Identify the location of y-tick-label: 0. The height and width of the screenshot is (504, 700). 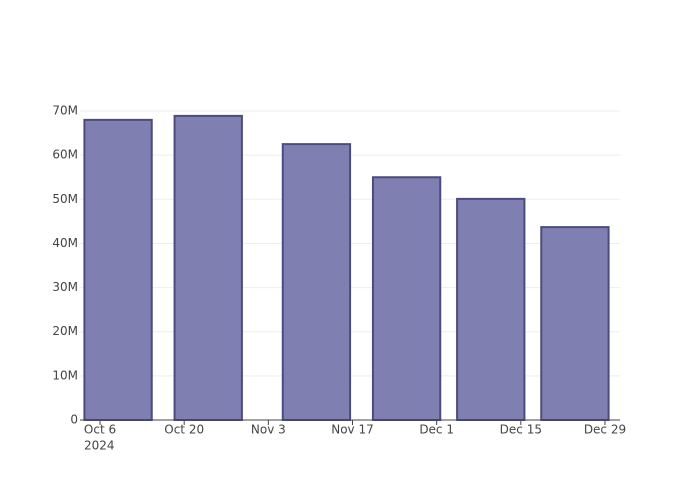
(74, 420).